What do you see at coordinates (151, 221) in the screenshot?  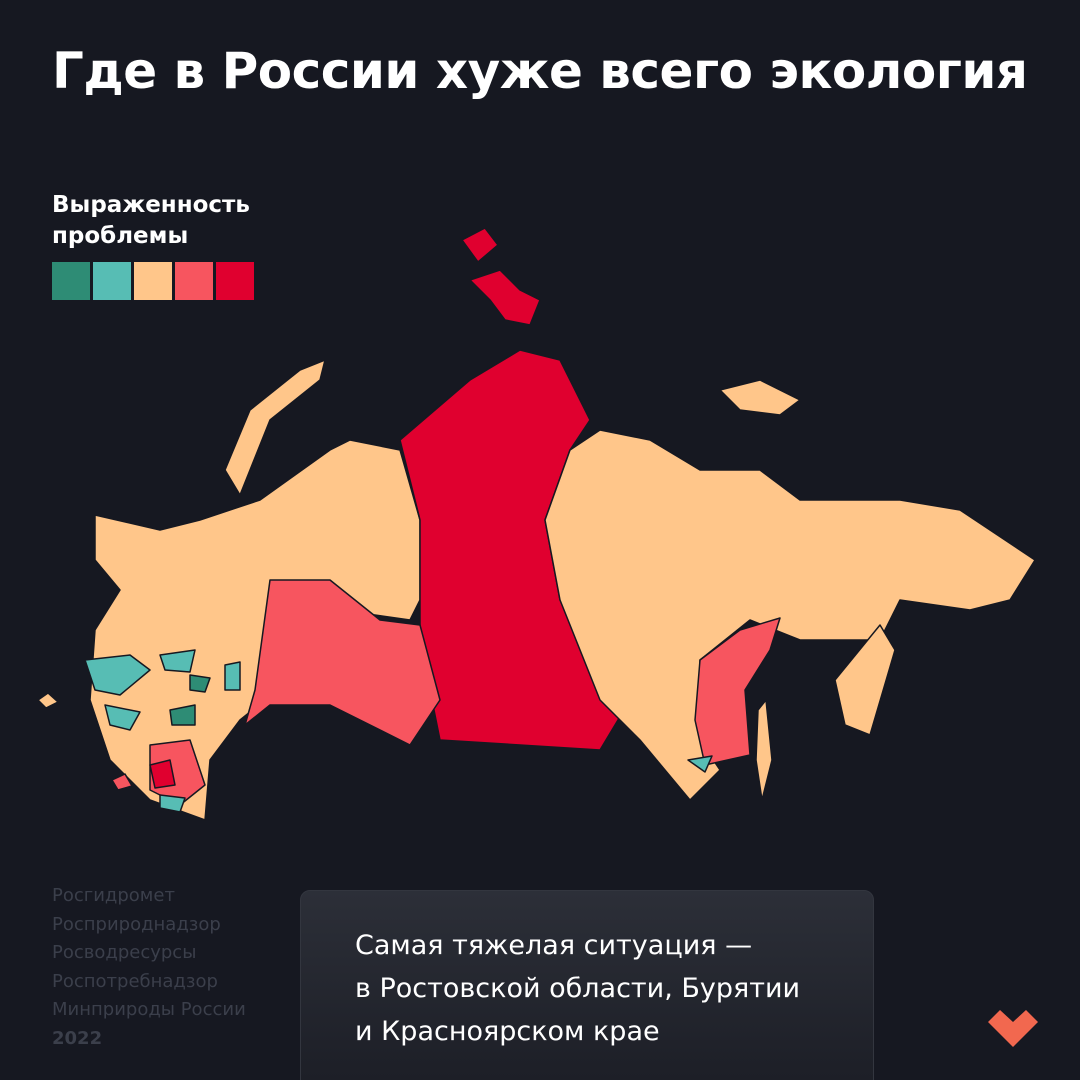 I see `legend-title: Выраженность проблемы` at bounding box center [151, 221].